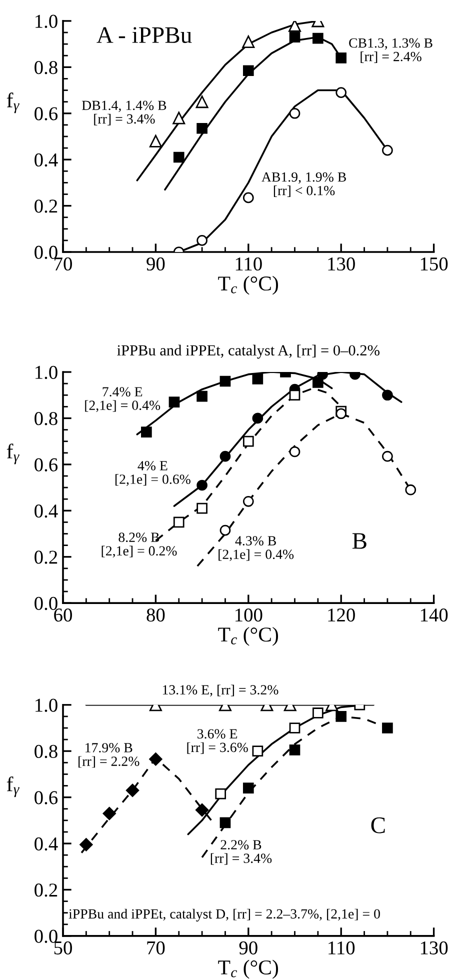 This screenshot has height=979, width=450. I want to click on annotation: 17.9% B [rr] = 2.2%, so click(109, 755).